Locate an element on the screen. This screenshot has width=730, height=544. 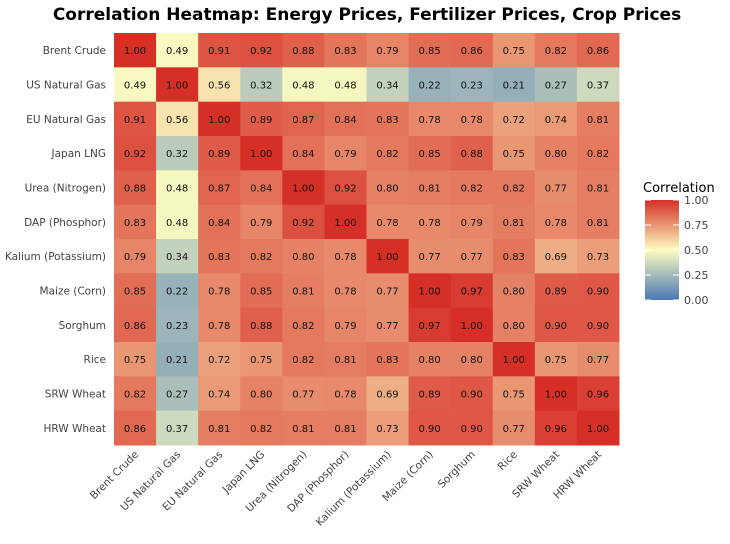
y-tick-label: Urea (Nitrogen) is located at coordinates (65, 189).